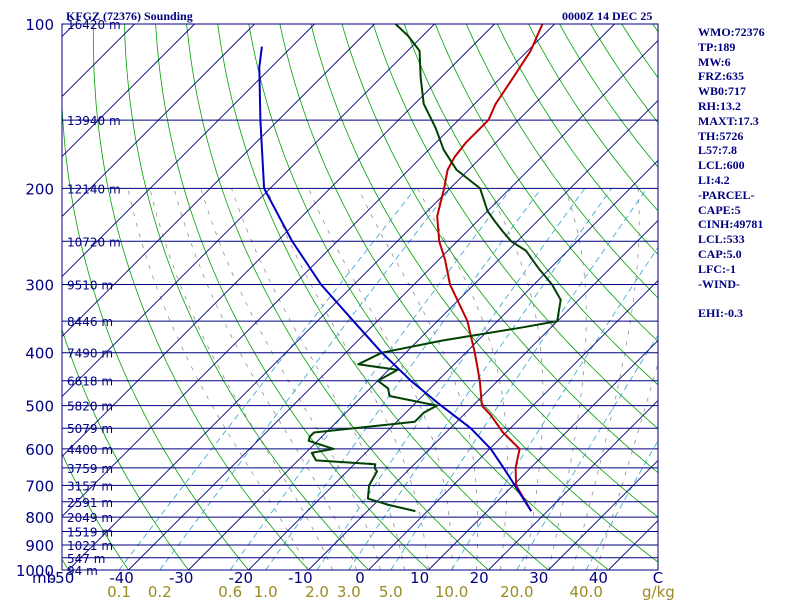 The image size is (800, 600). Describe the element at coordinates (728, 120) in the screenshot. I see `index-line: MAXT:17.3` at that location.